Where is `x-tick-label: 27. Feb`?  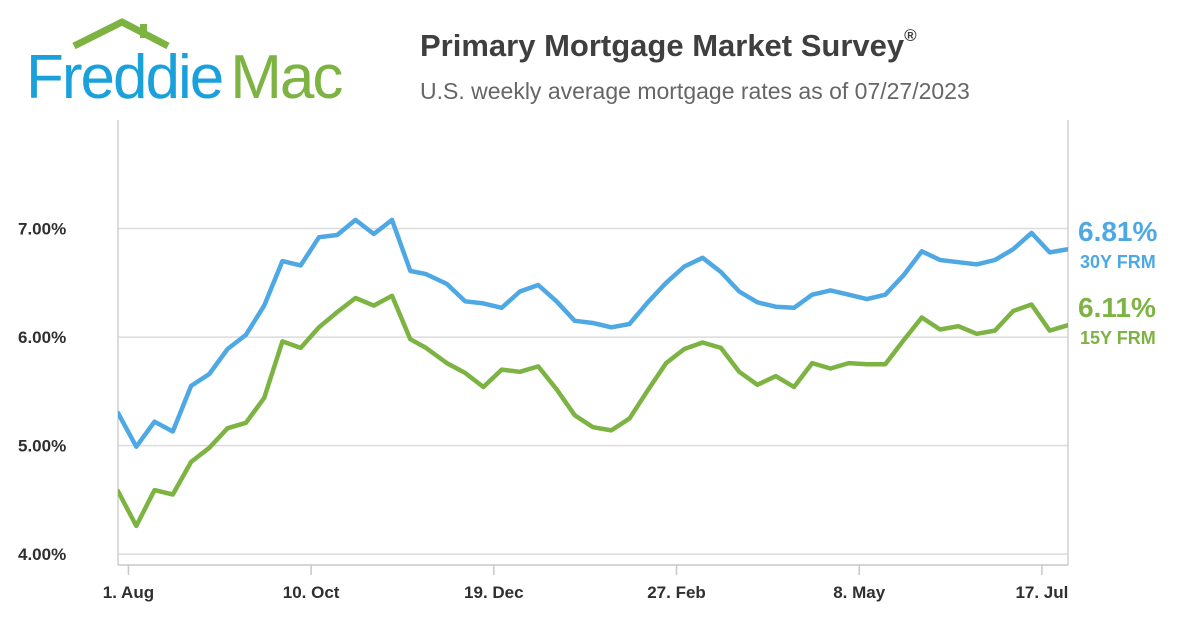 x-tick-label: 27. Feb is located at coordinates (676, 592).